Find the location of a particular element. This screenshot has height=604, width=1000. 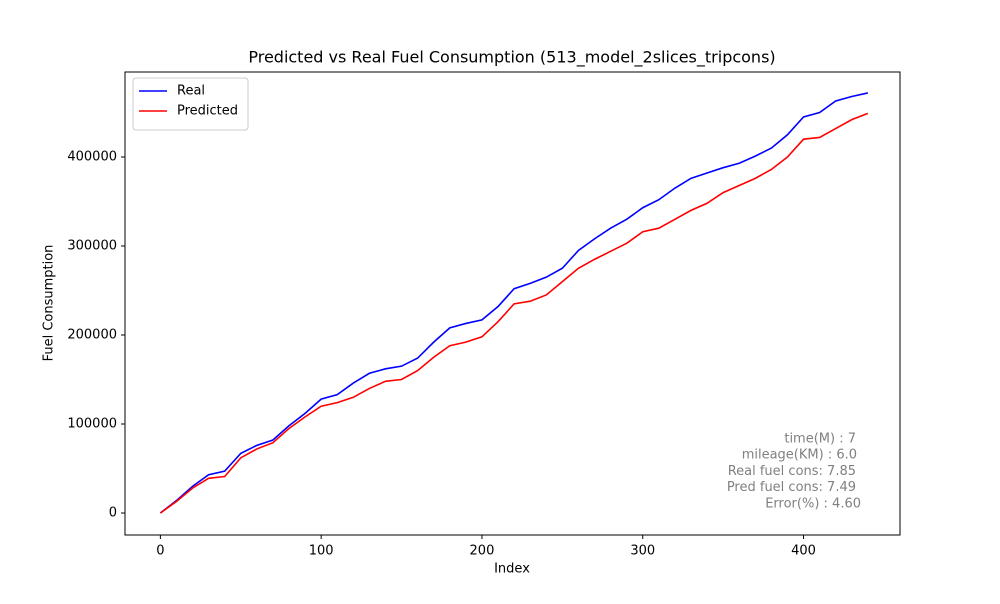

y-axis-label: Fuel Consumption is located at coordinates (49, 303).